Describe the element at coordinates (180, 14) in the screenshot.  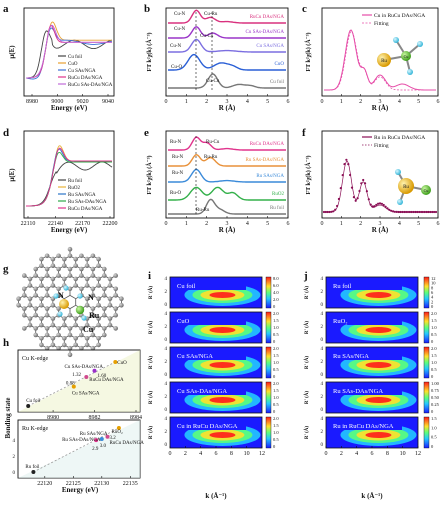
I see `annotation-b: Cu-N` at that location.